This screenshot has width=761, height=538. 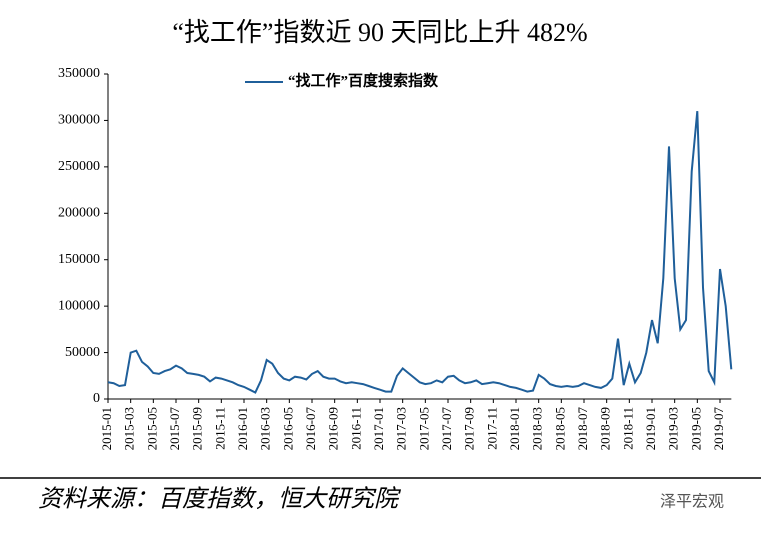 What do you see at coordinates (559, 428) in the screenshot?
I see `x-tick-label: 2018-05` at bounding box center [559, 428].